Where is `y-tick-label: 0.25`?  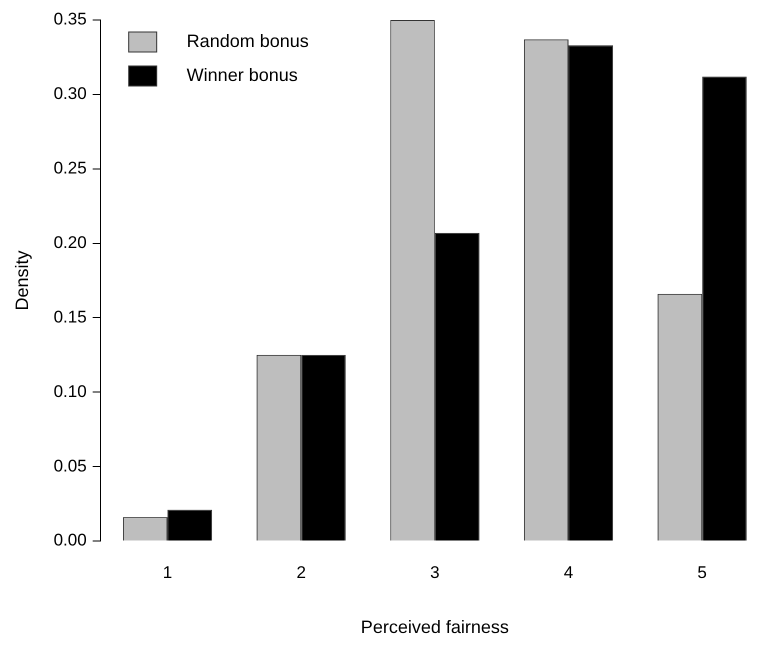
y-tick-label: 0.25 is located at coordinates (70, 168).